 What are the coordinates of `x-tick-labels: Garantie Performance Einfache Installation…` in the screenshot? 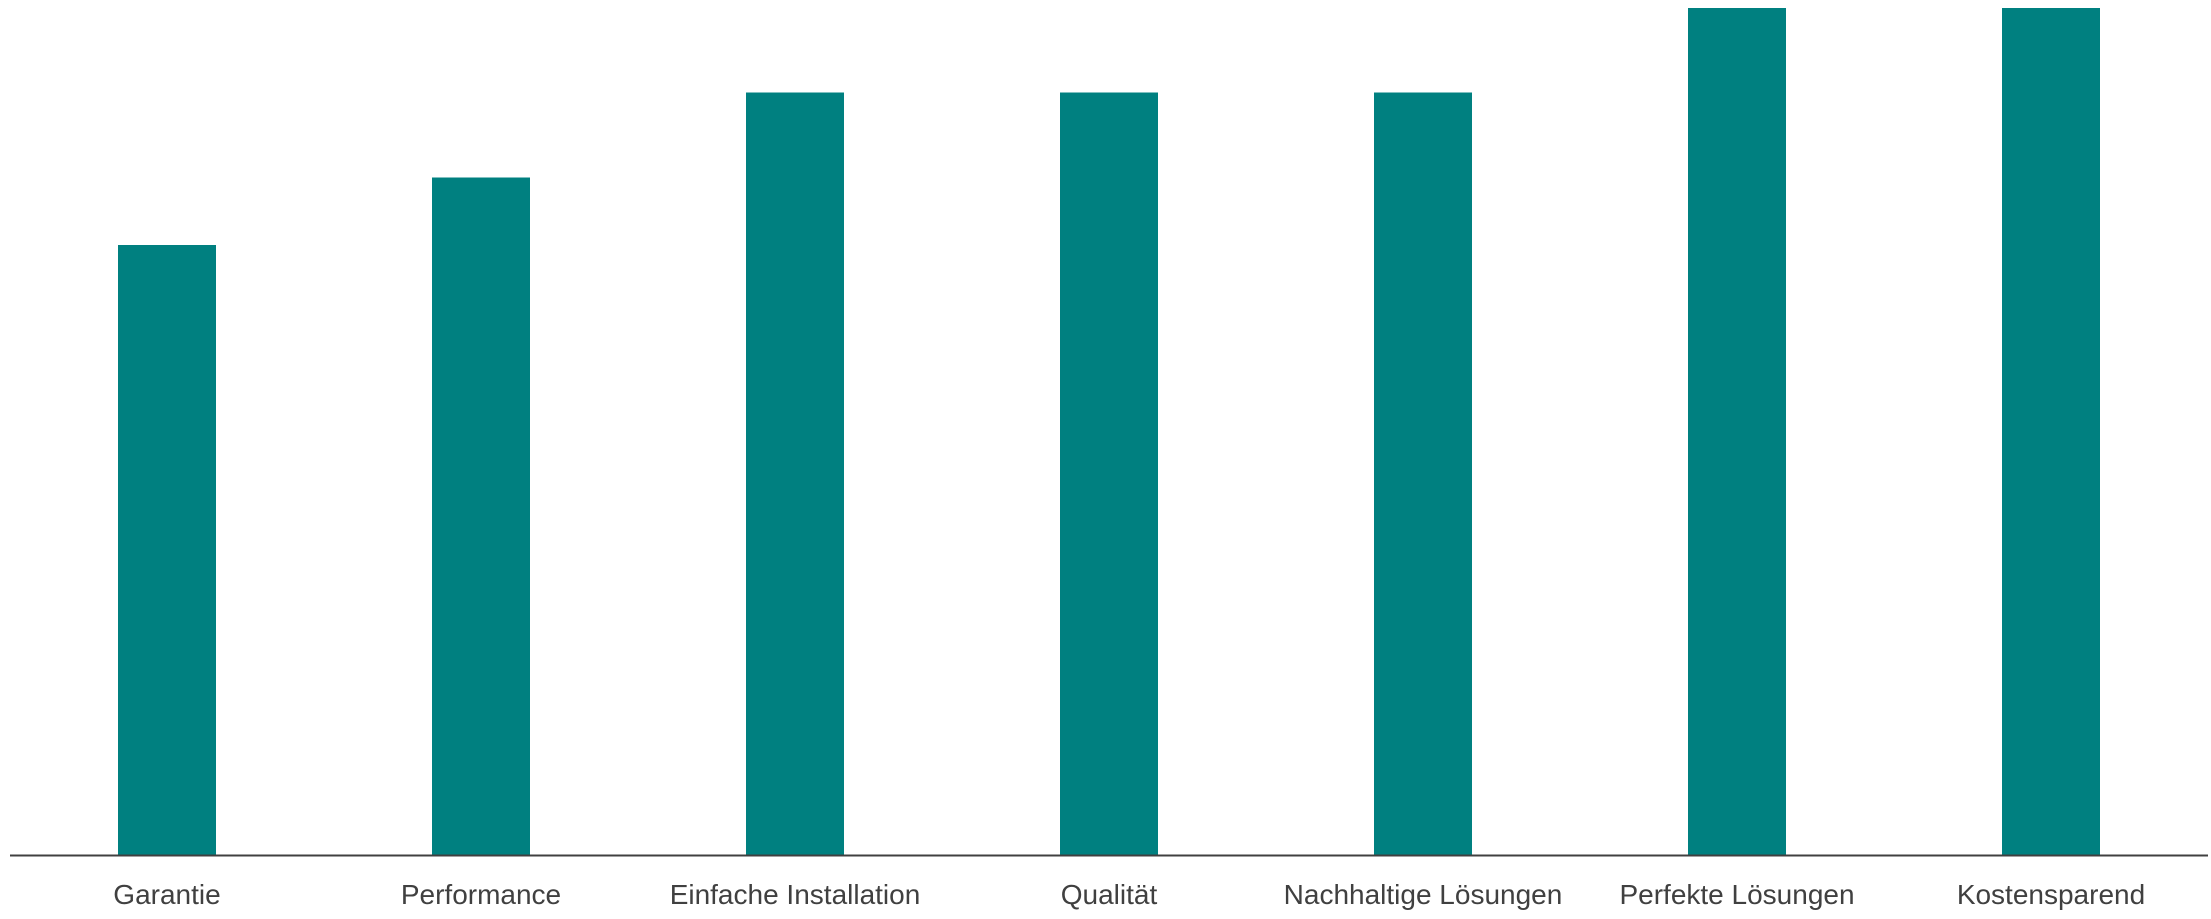 It's located at (1129, 894).